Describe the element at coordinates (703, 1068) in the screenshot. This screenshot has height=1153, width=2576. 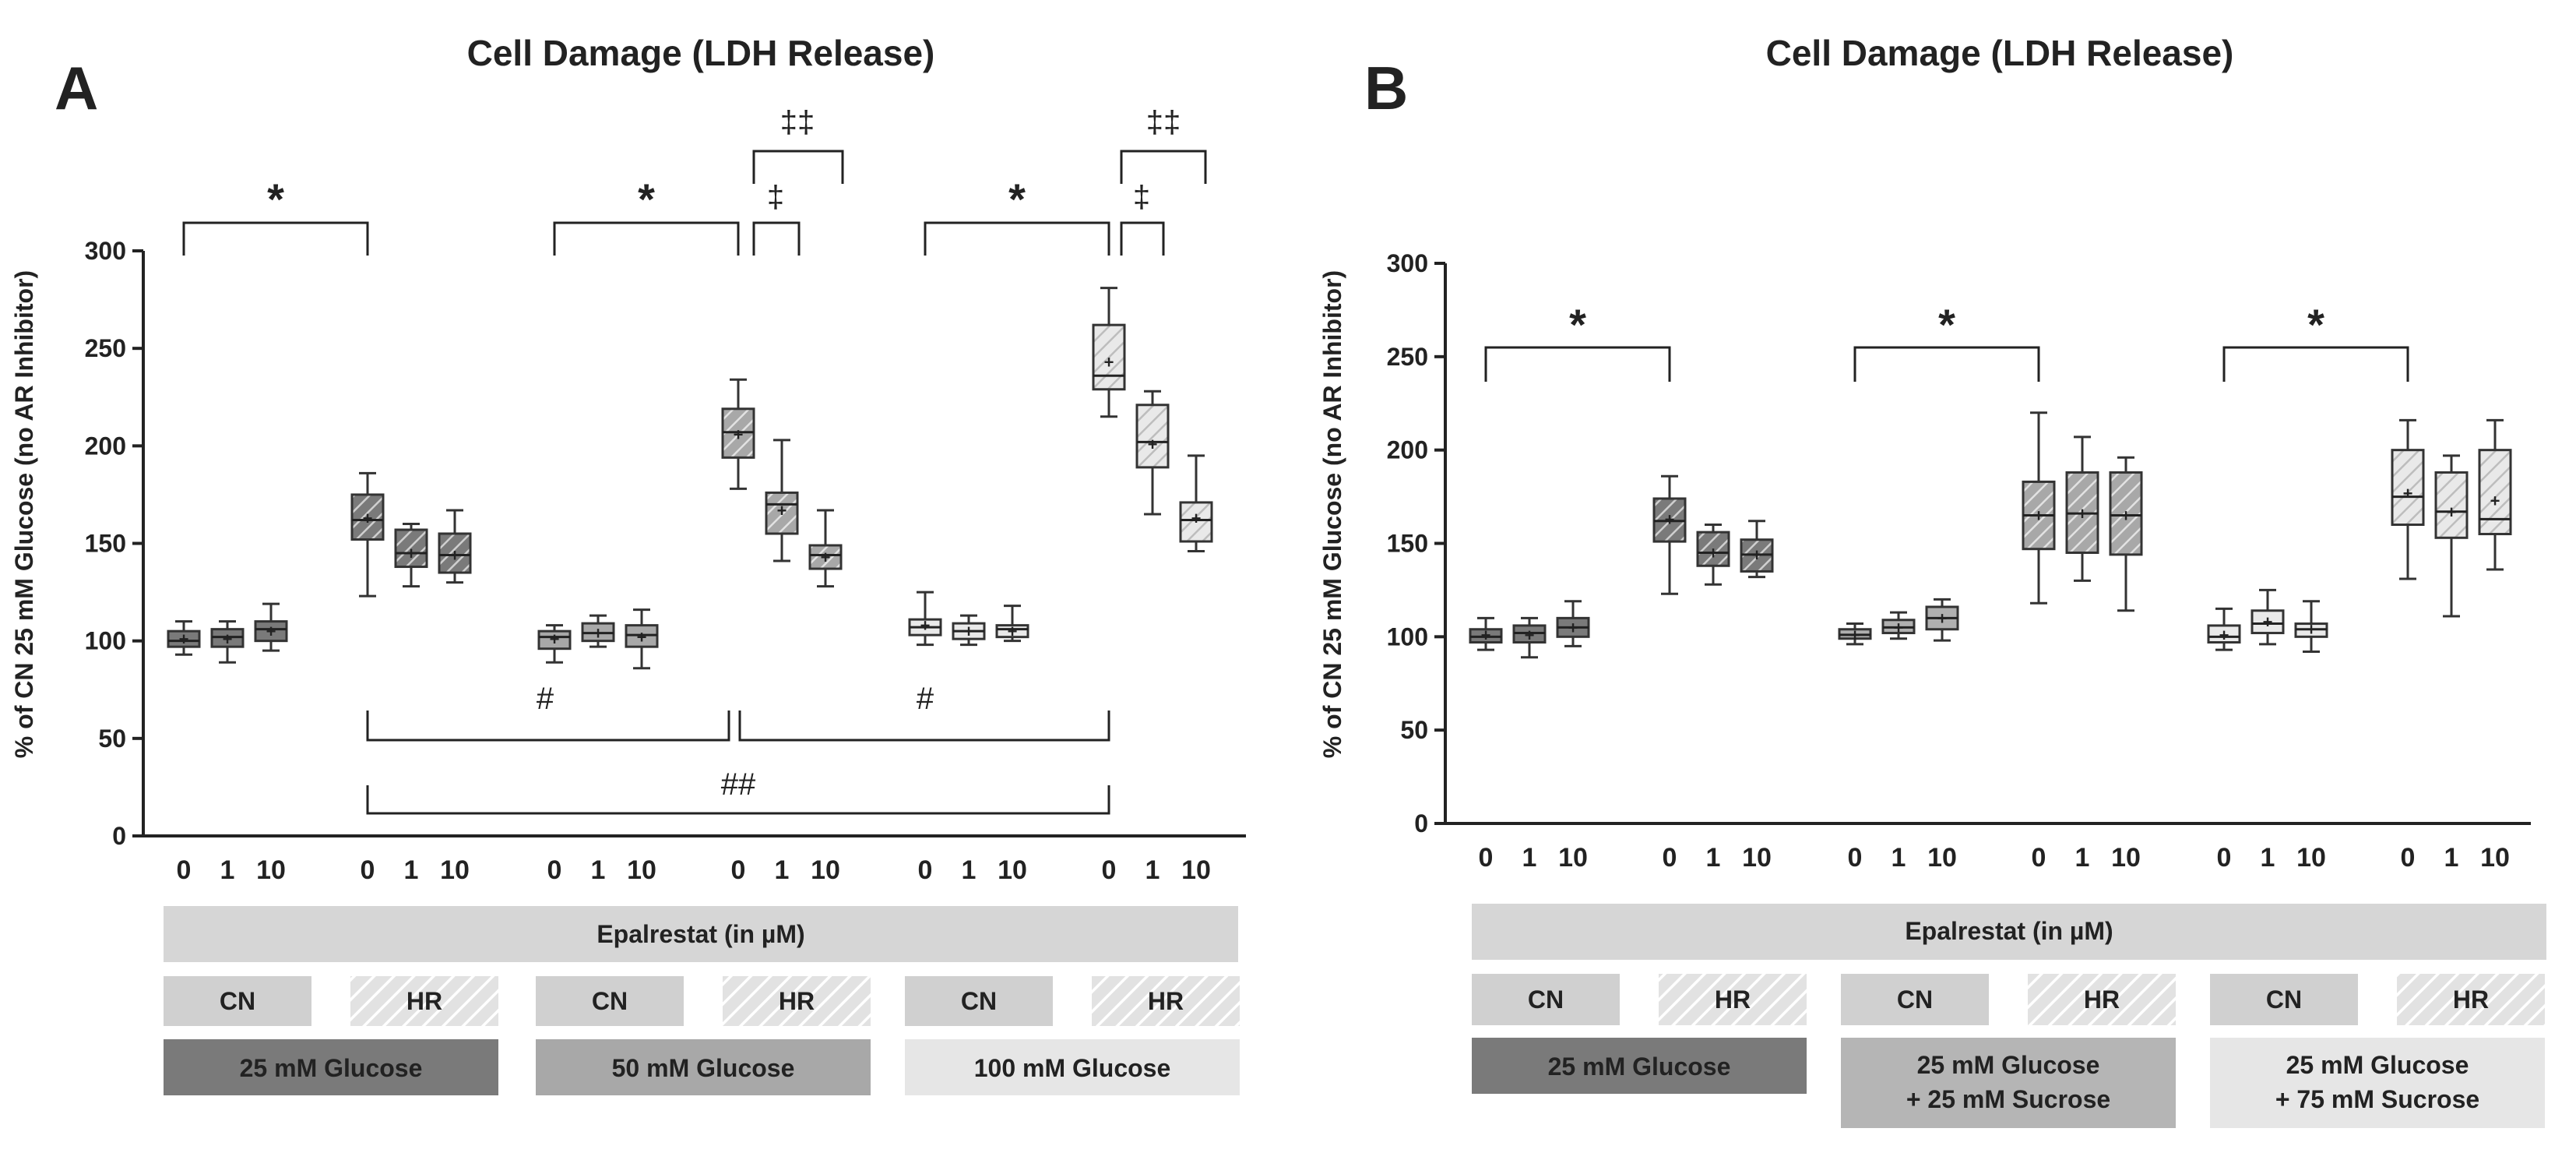
I see `concentration-label: 50 mM Glucose` at that location.